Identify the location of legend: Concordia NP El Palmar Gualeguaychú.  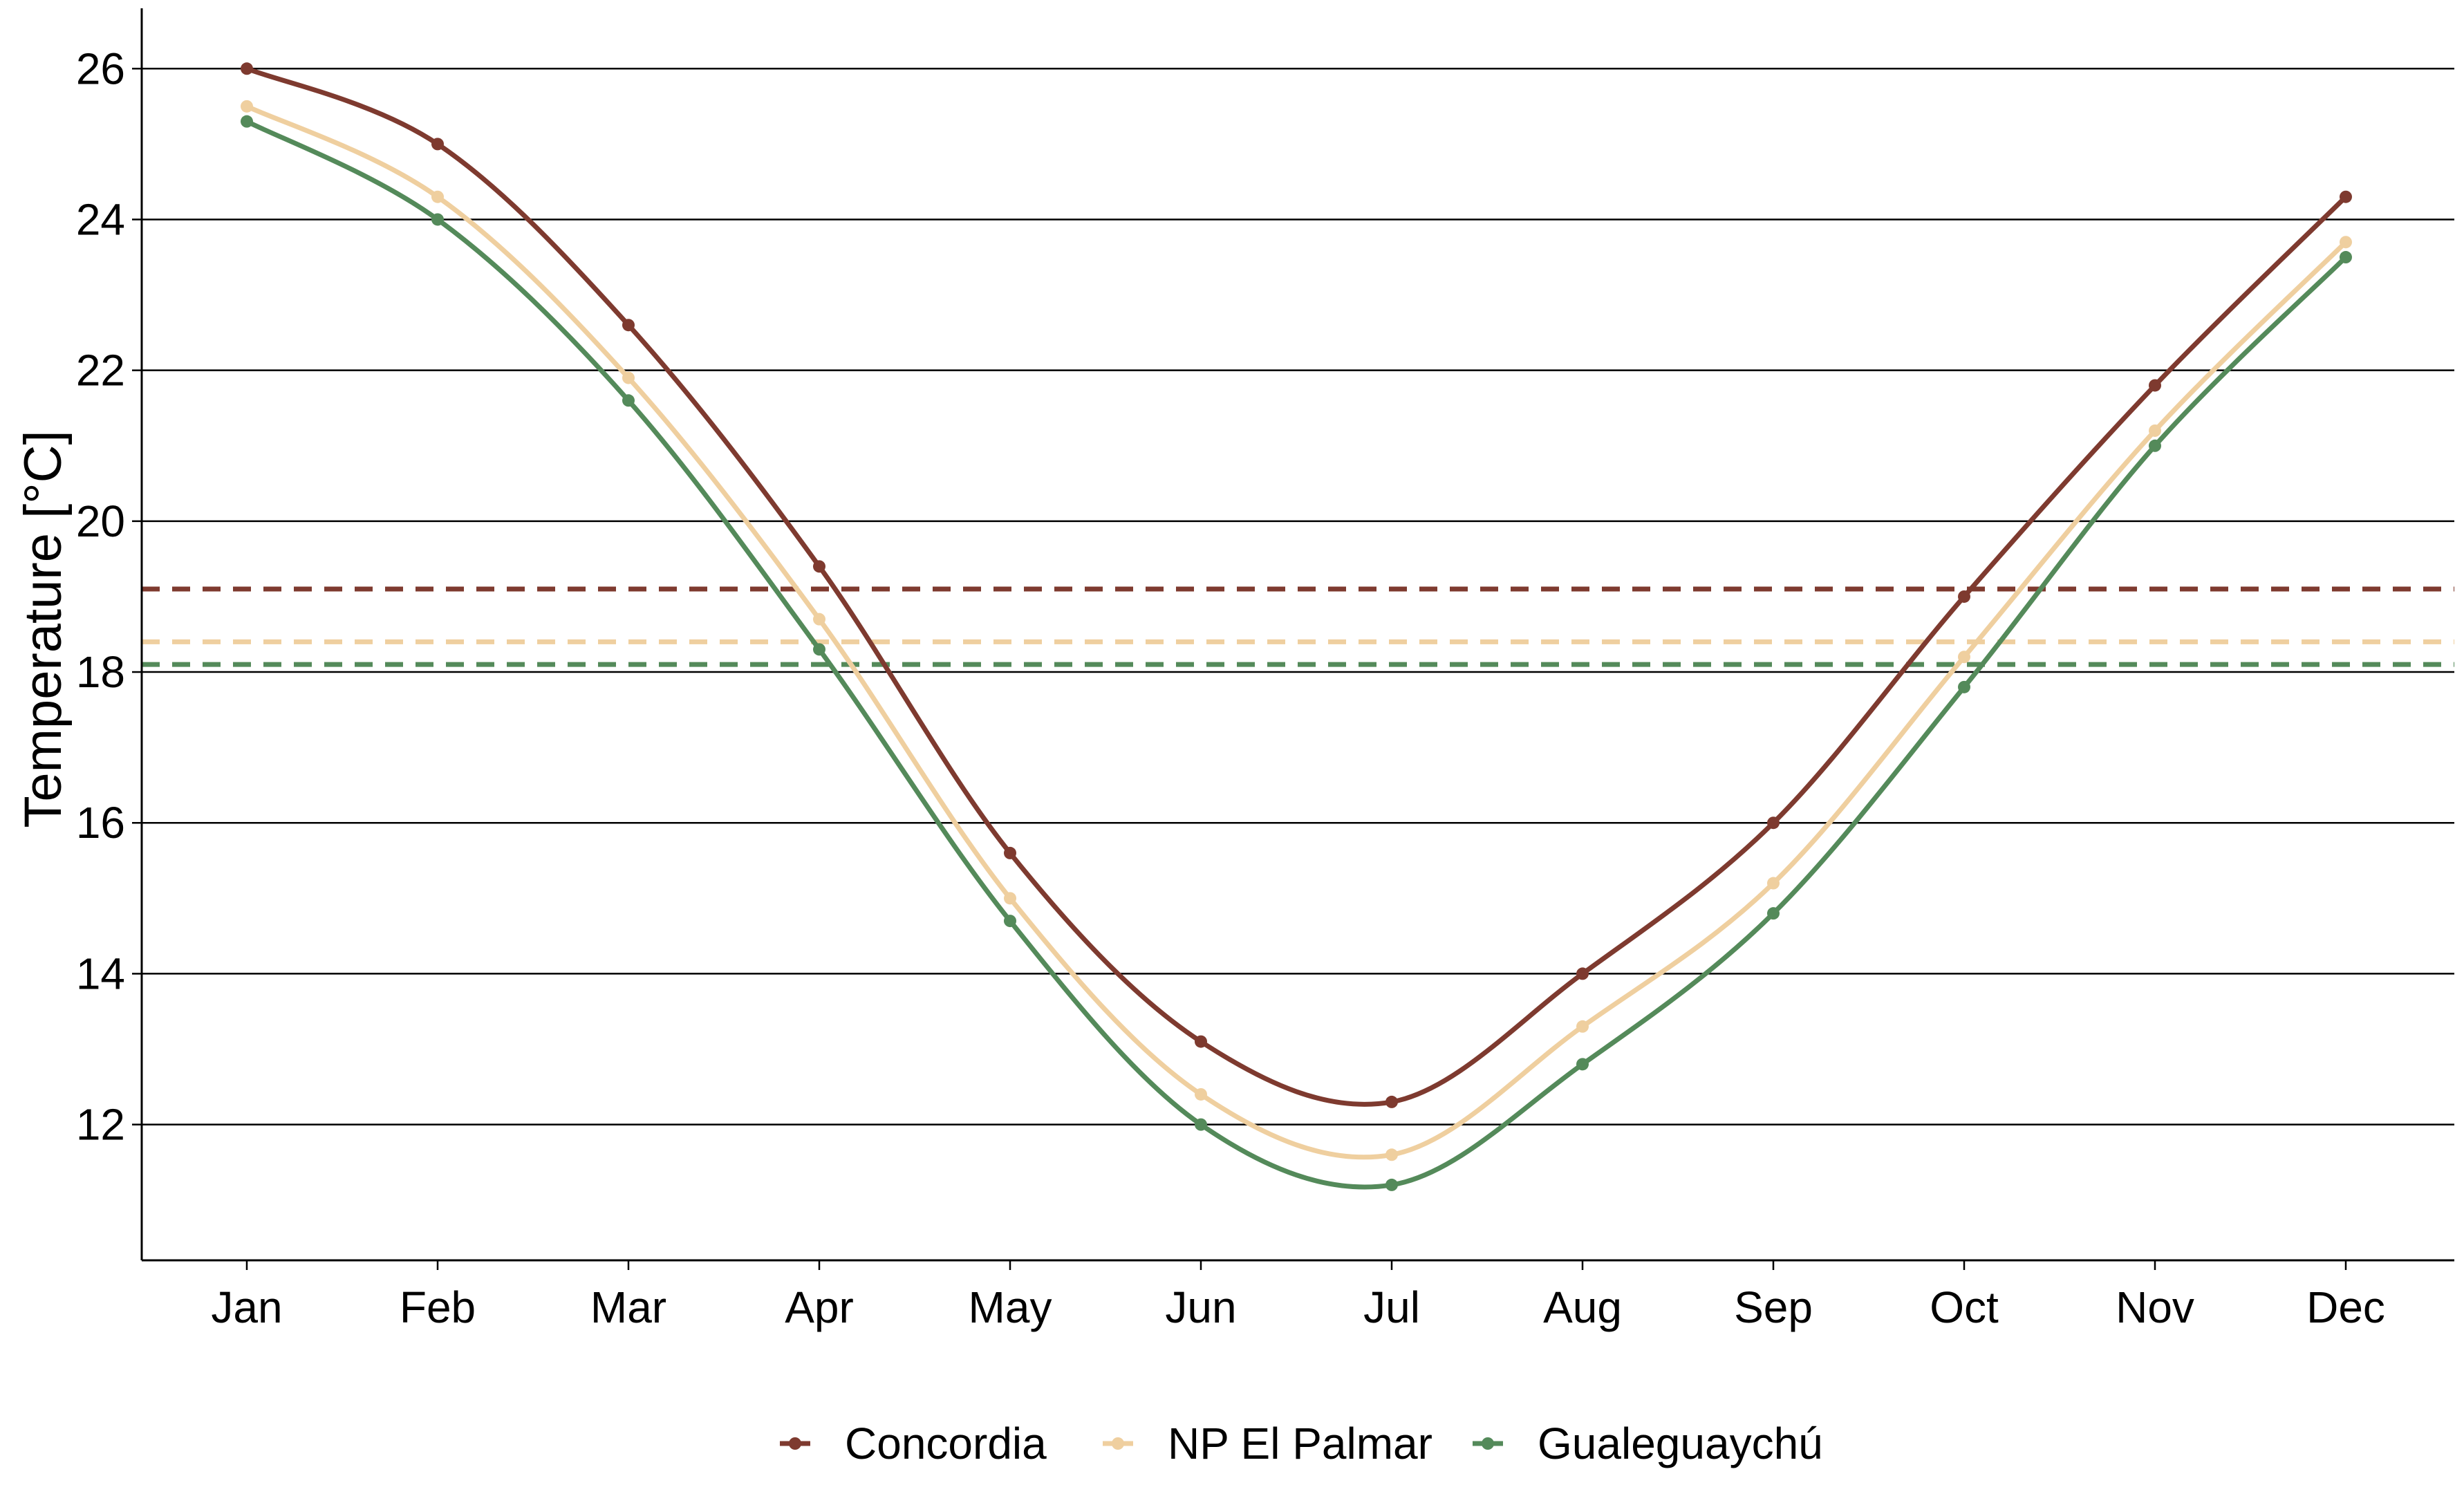
(1301, 1443).